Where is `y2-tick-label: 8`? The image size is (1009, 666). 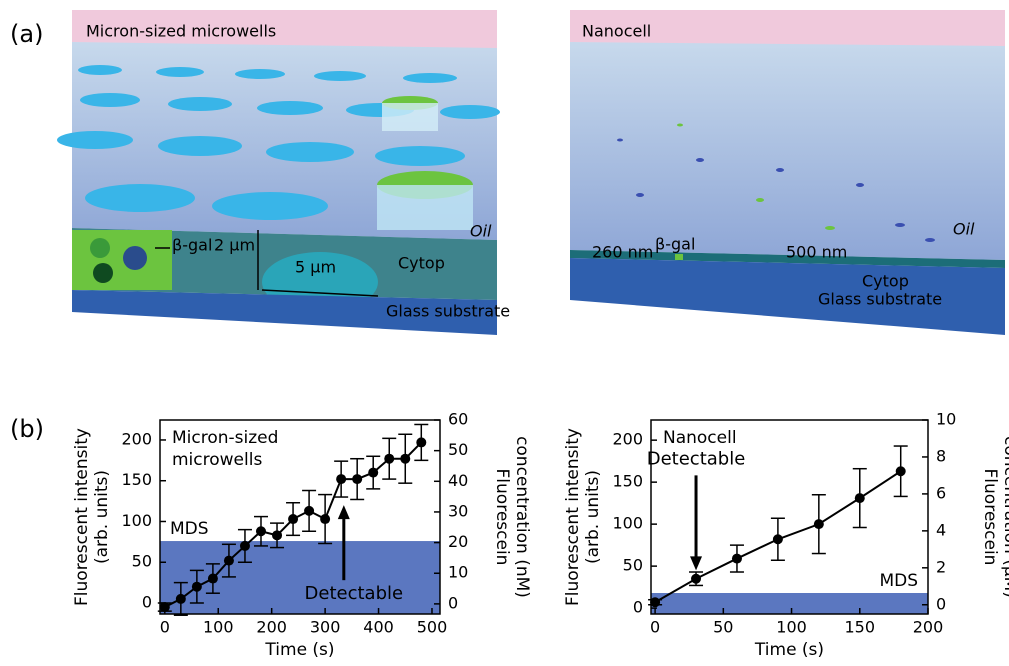
y2-tick-label: 8 is located at coordinates (941, 455).